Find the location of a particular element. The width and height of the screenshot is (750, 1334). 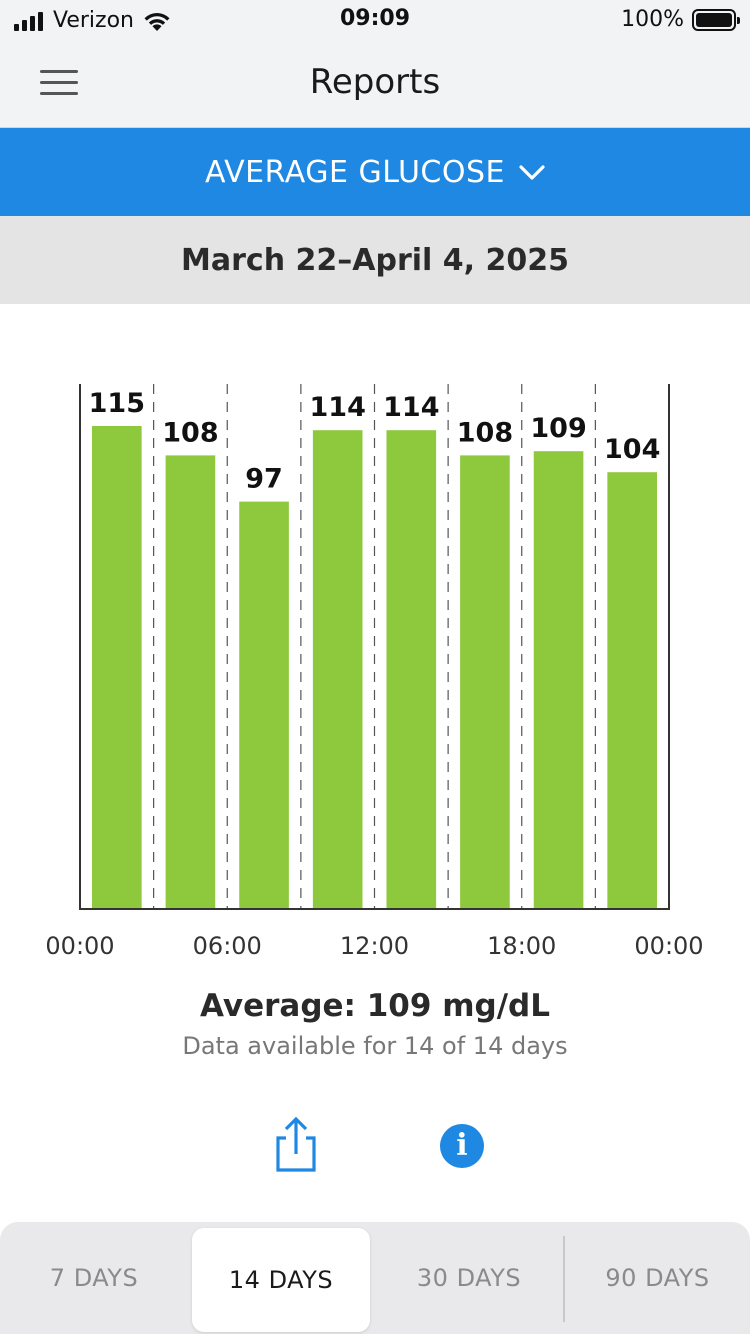

tab-14-days: 14 DAYS is located at coordinates (281, 1280).